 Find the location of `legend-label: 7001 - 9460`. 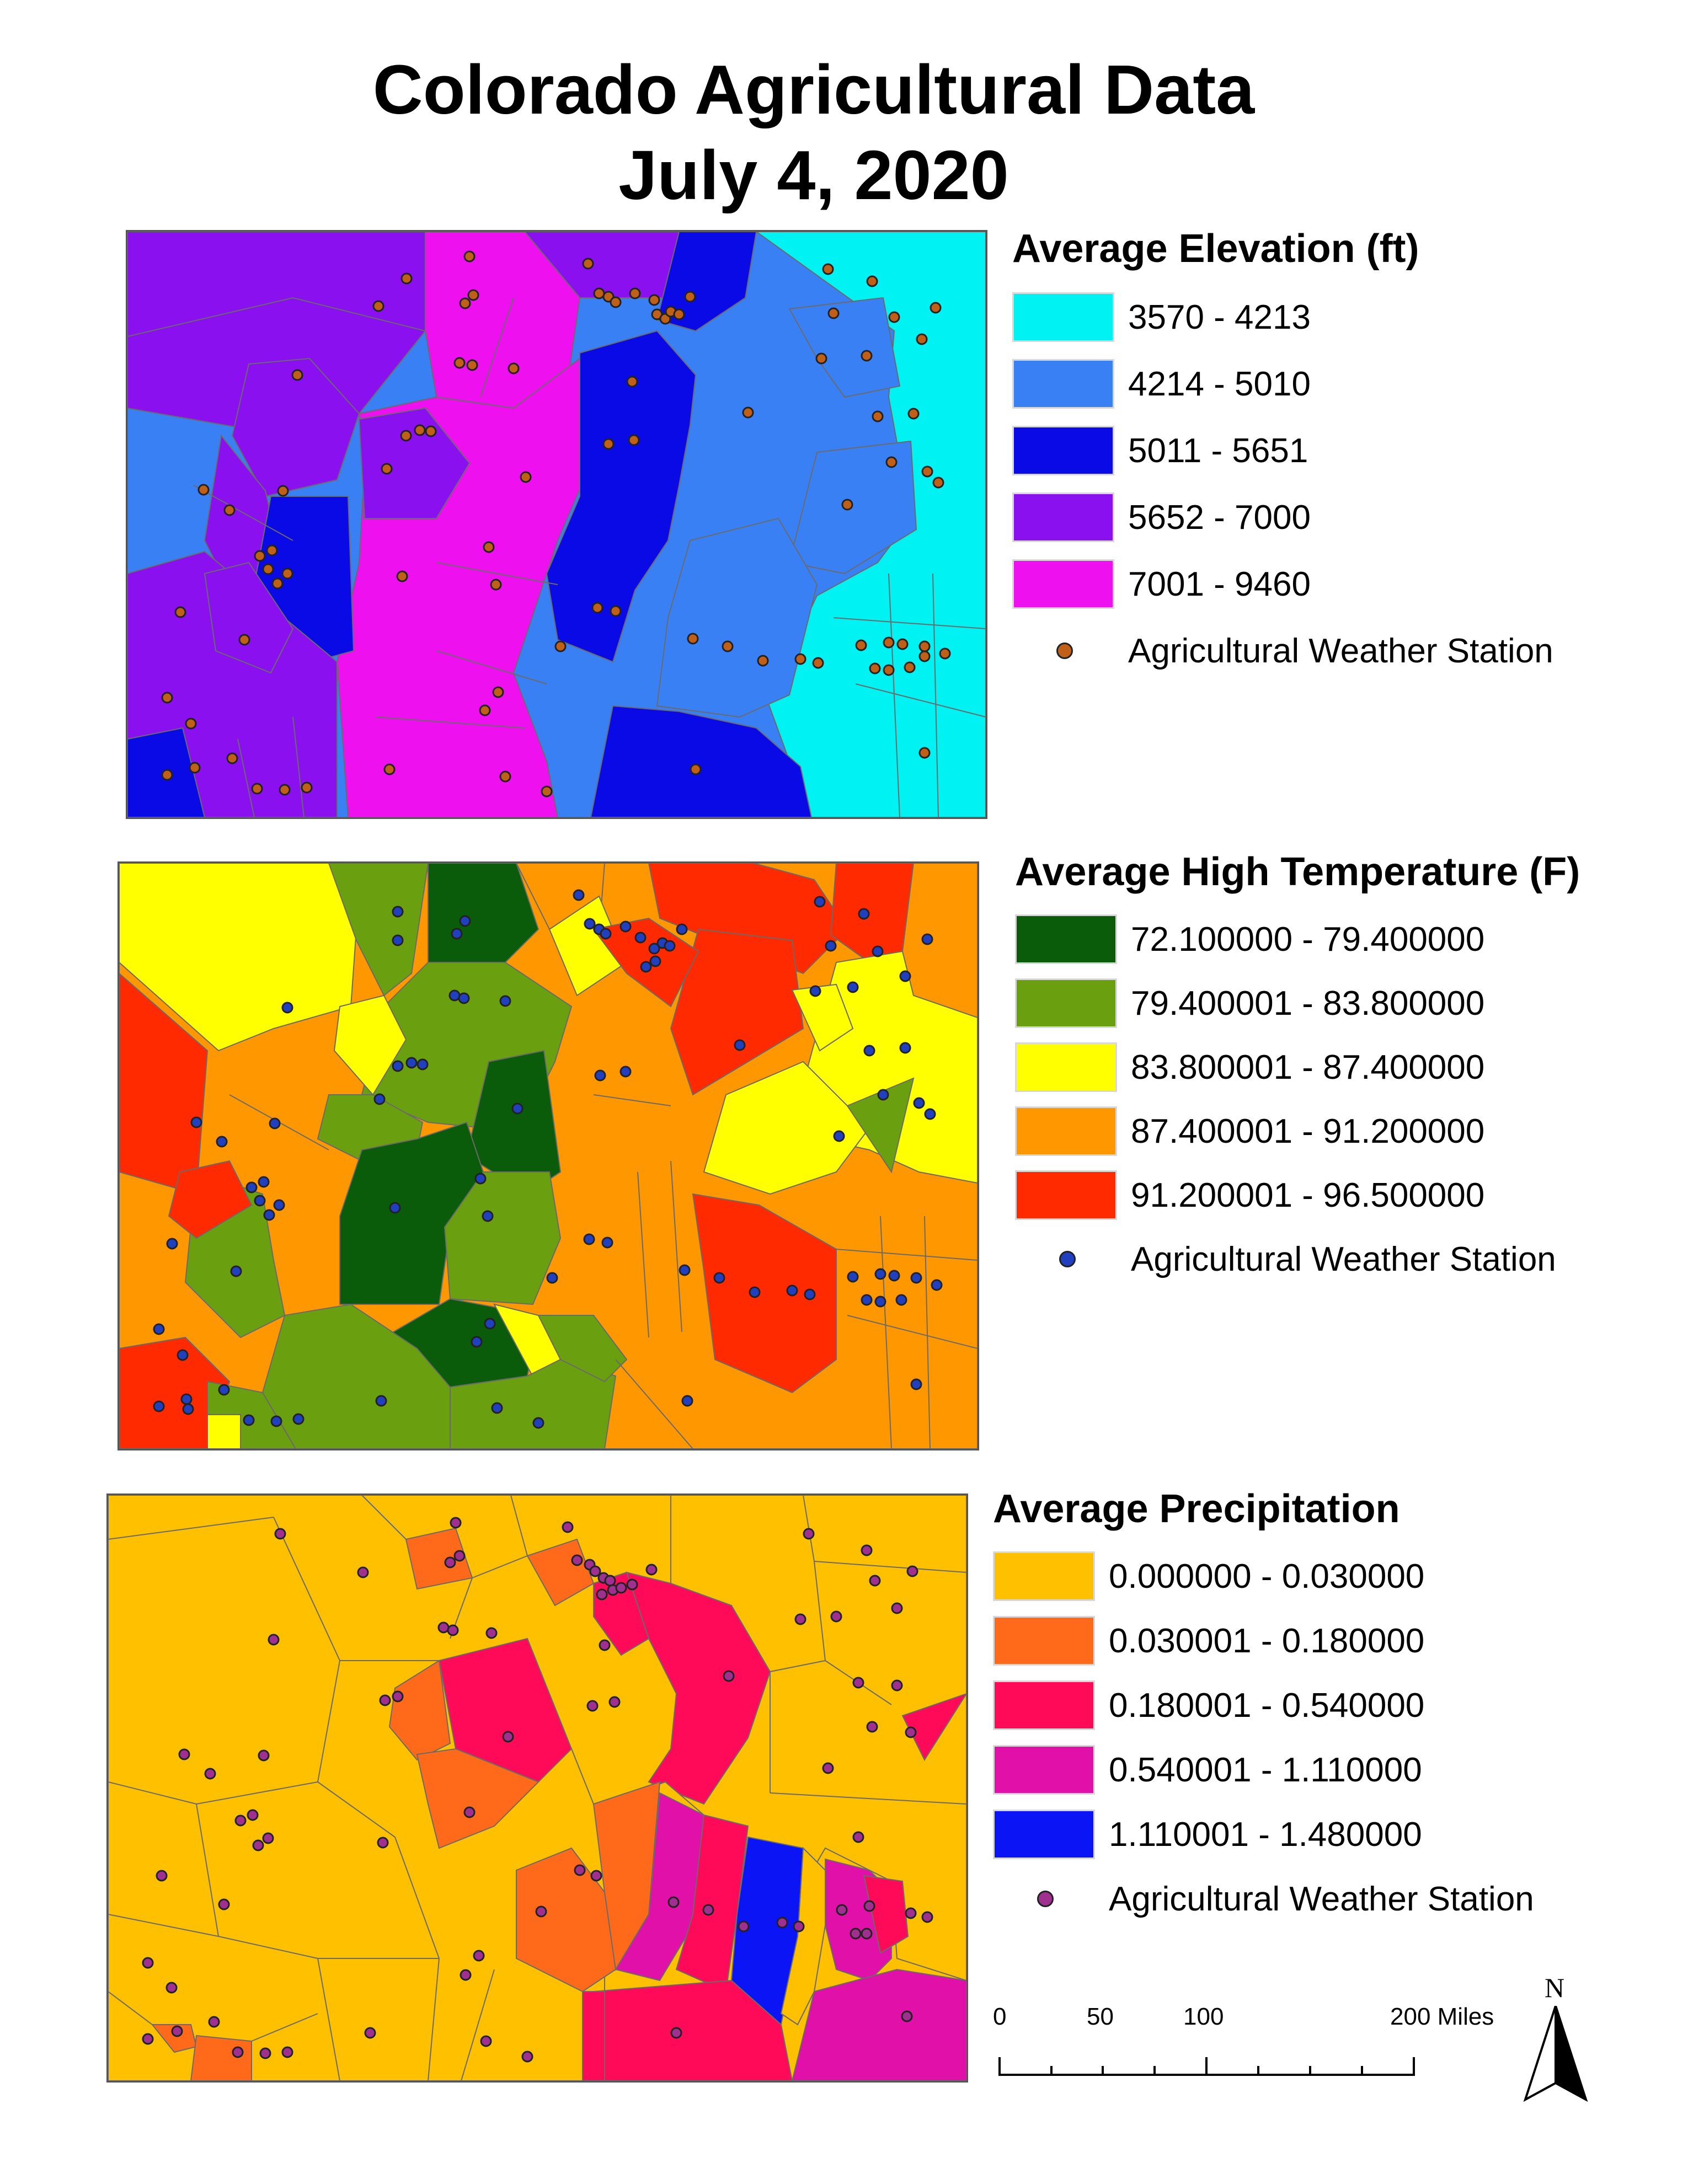

legend-label: 7001 - 9460 is located at coordinates (1219, 584).